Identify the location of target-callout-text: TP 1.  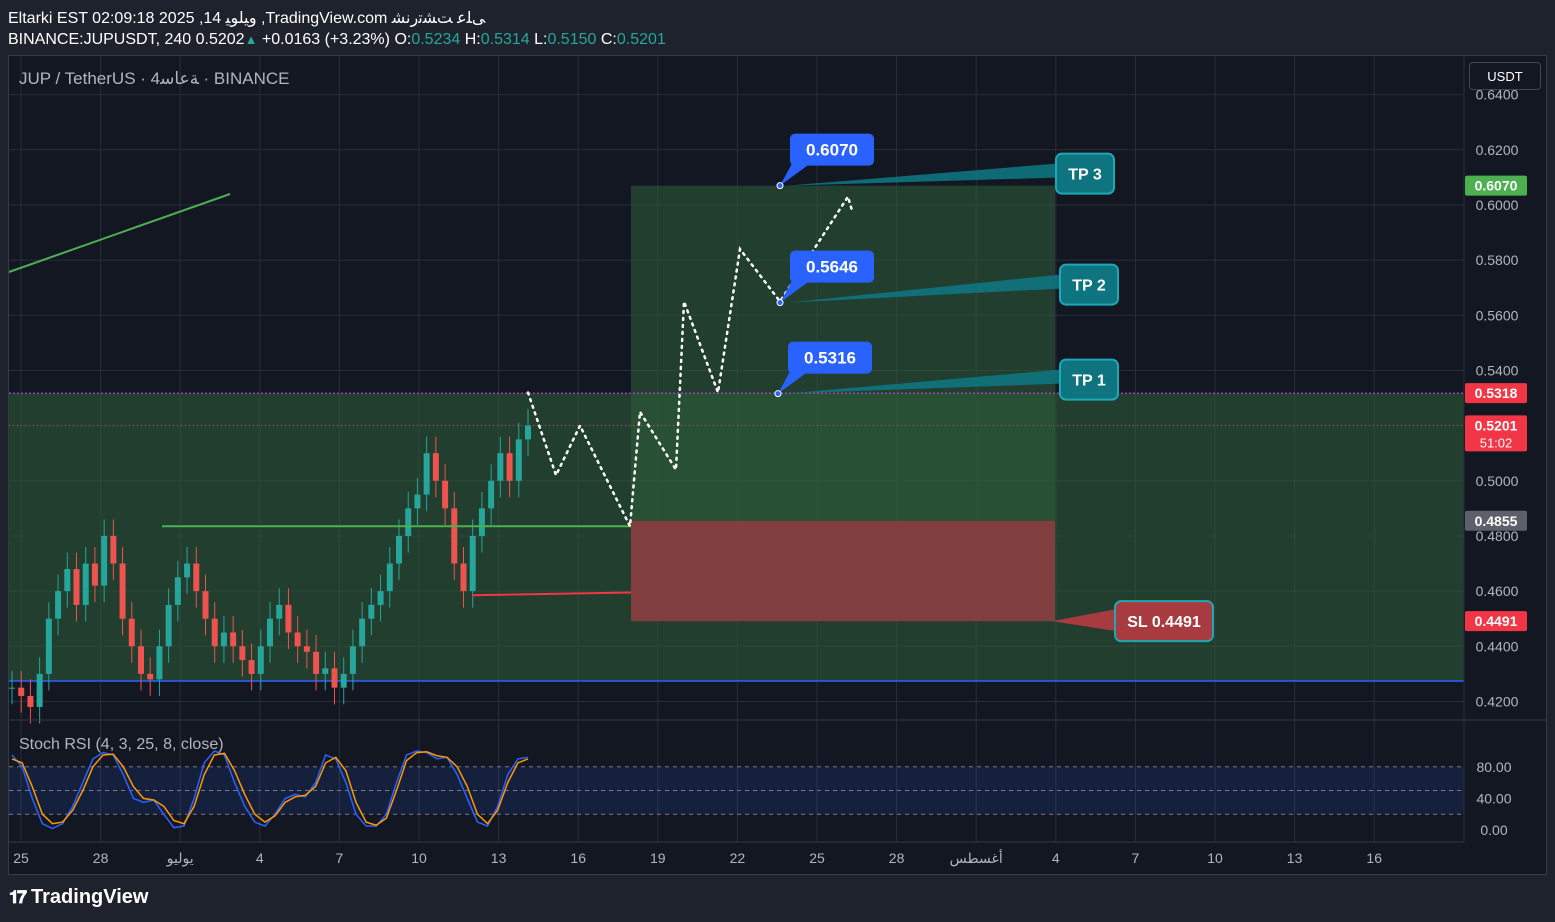
(1089, 381).